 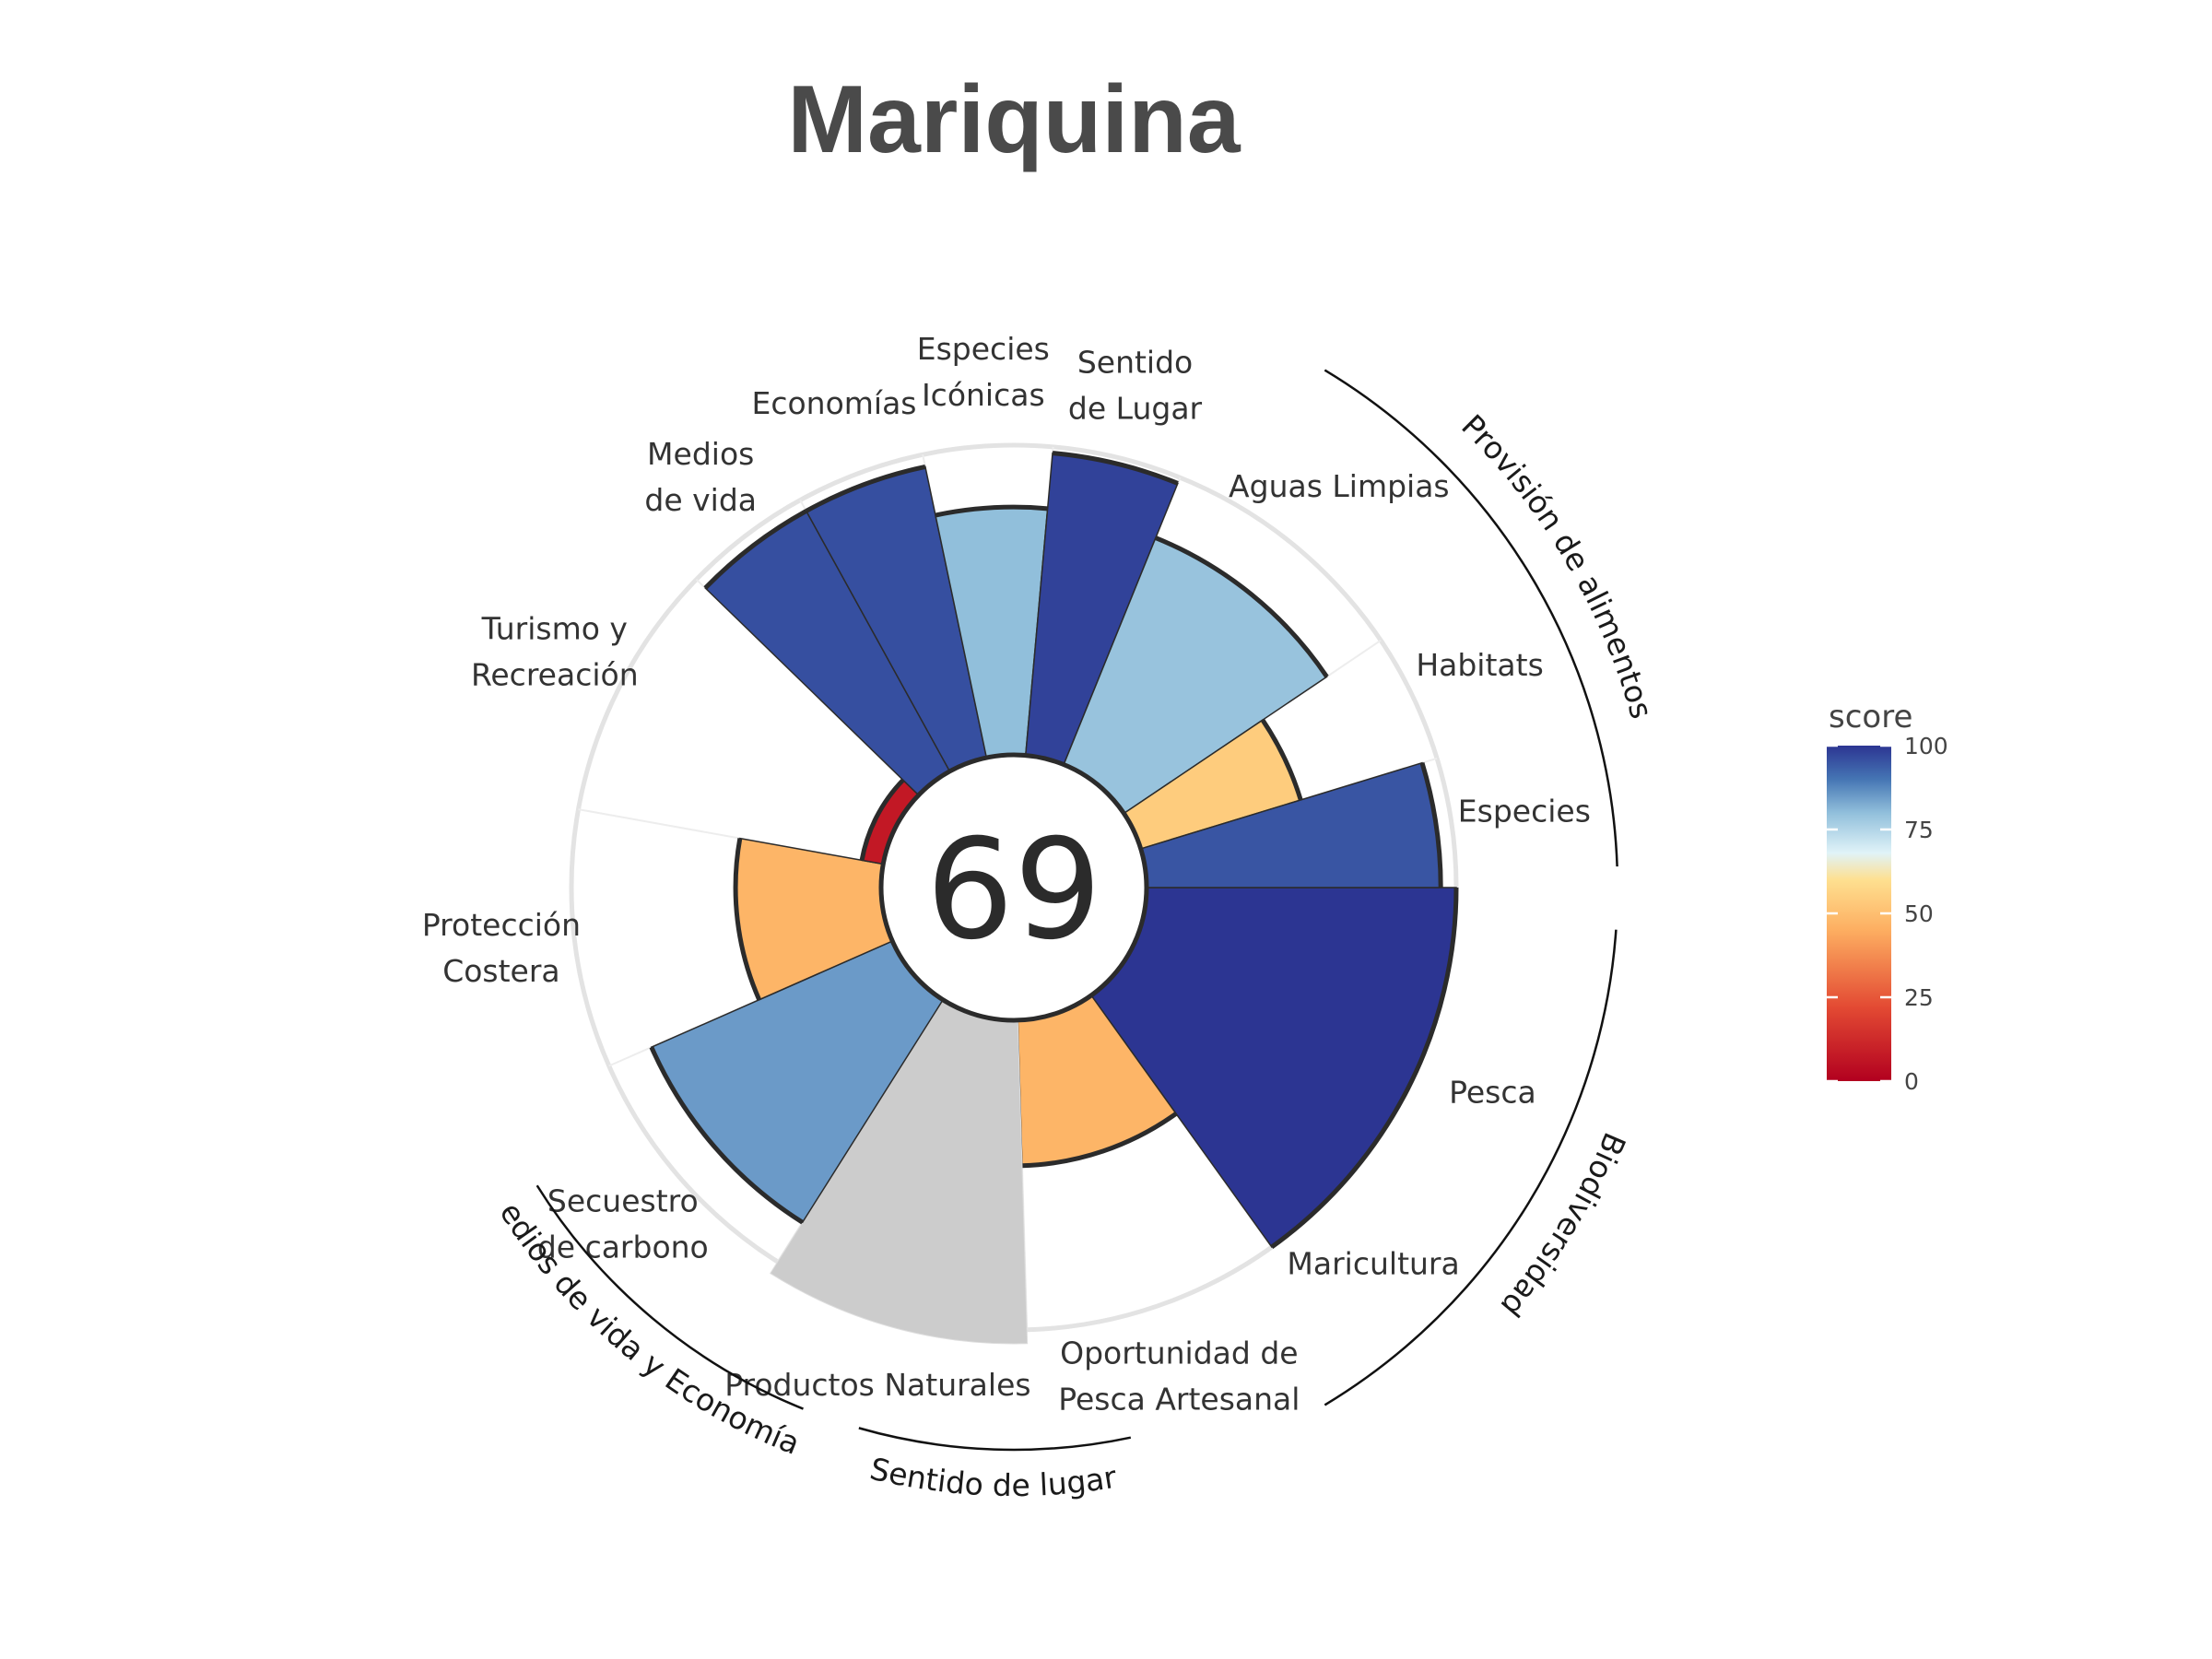 I want to click on goal-label-line: Recreación, so click(x=555, y=674).